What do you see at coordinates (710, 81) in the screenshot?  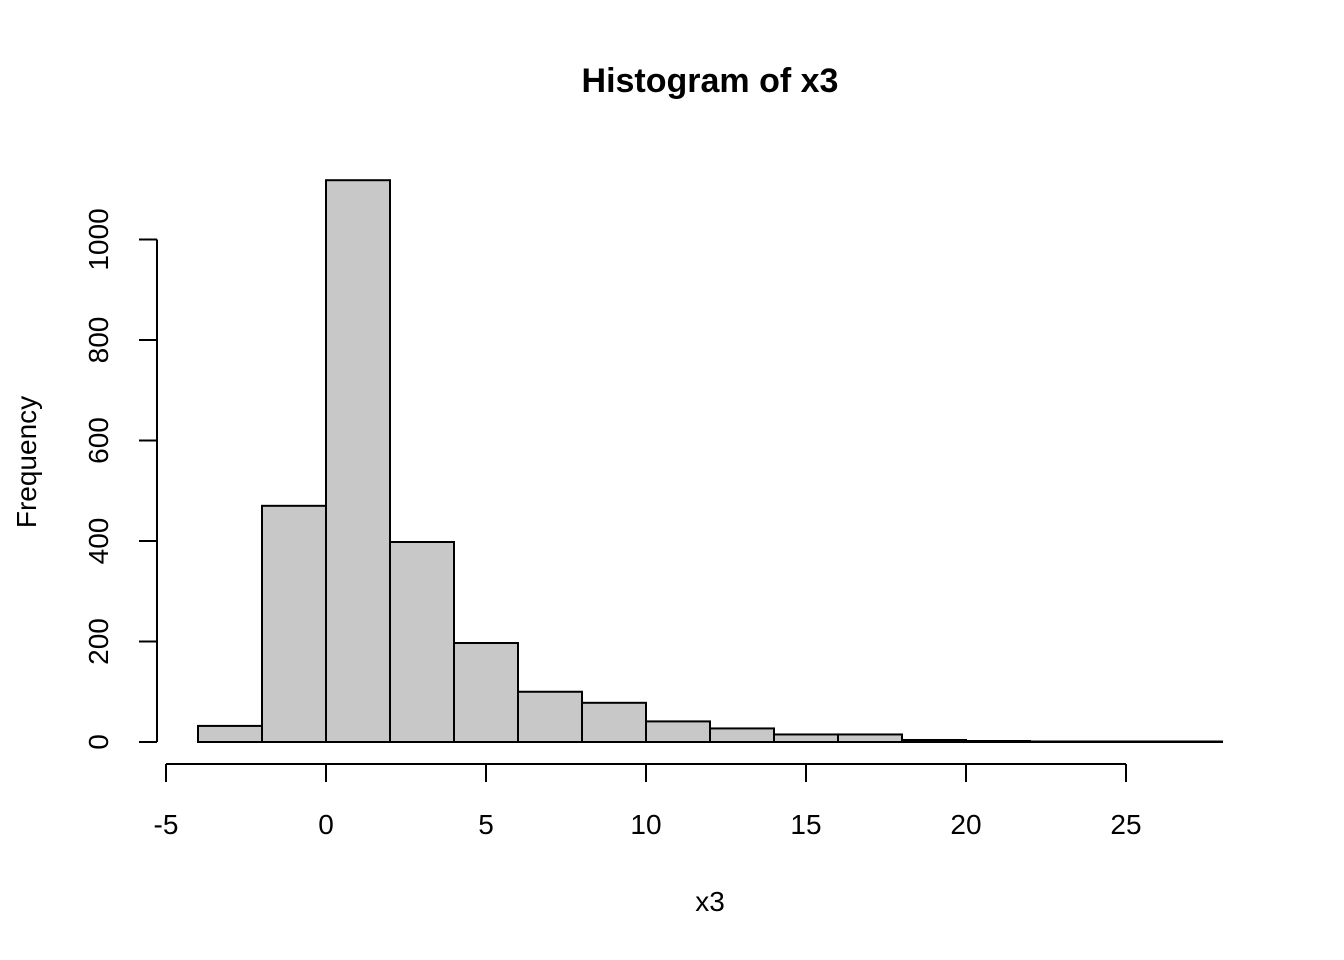 I see `chart-title: Histogram of x3` at bounding box center [710, 81].